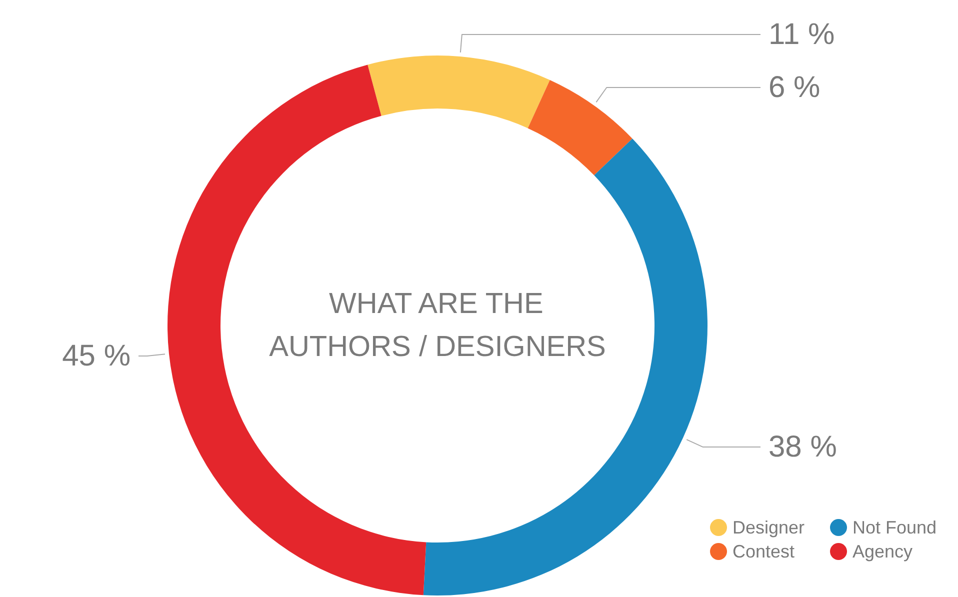 The image size is (958, 597). What do you see at coordinates (894, 528) in the screenshot?
I see `legend-label: Not Found` at bounding box center [894, 528].